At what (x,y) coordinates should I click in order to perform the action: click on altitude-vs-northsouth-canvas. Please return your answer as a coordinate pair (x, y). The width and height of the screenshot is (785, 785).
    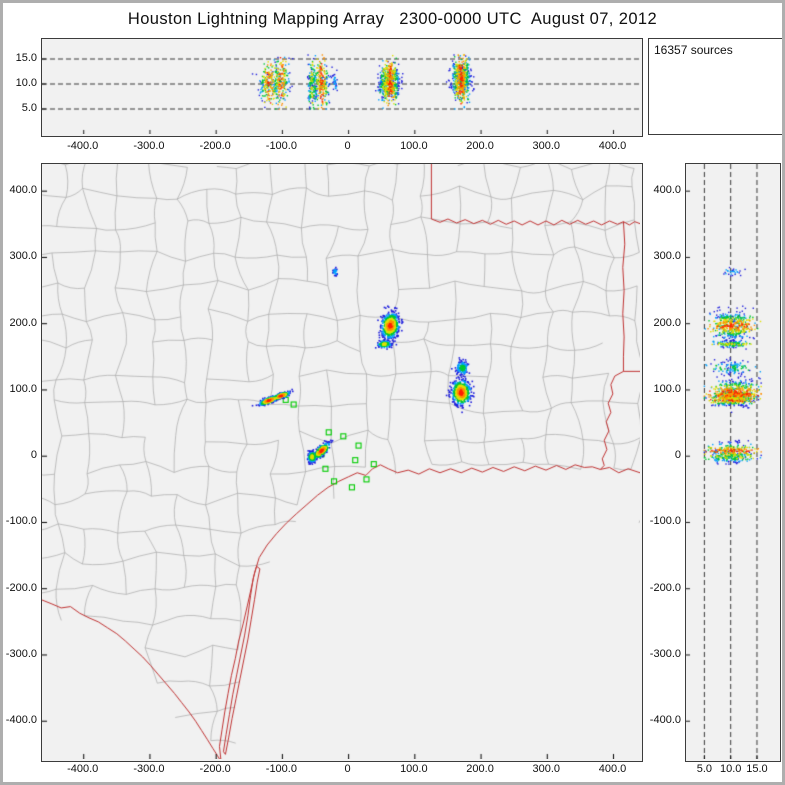
    Looking at the image, I should click on (732, 461).